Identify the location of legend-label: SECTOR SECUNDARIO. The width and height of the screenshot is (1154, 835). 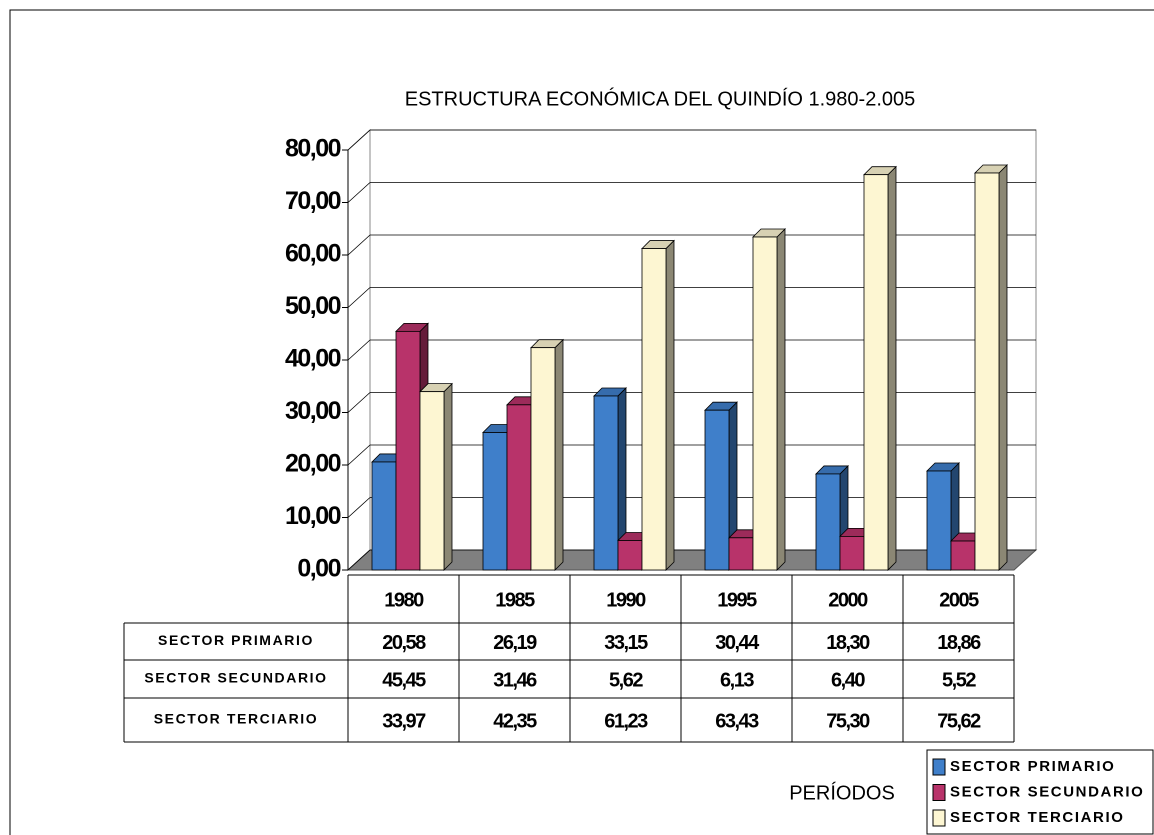
(1047, 791).